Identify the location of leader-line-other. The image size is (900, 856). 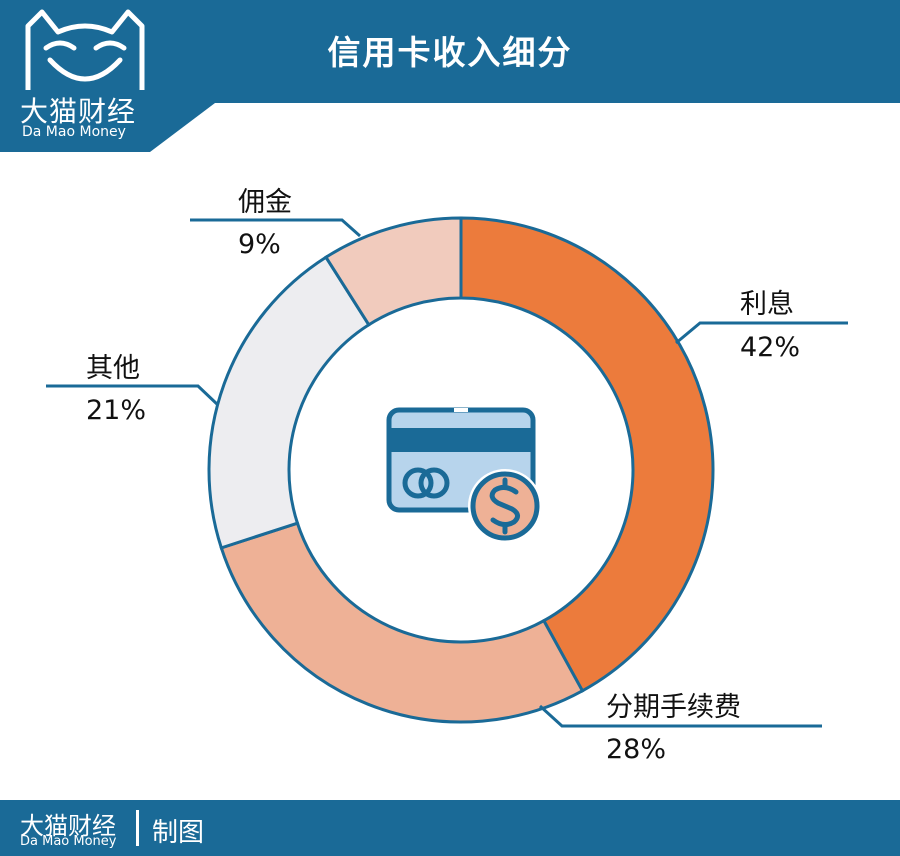
(133, 395).